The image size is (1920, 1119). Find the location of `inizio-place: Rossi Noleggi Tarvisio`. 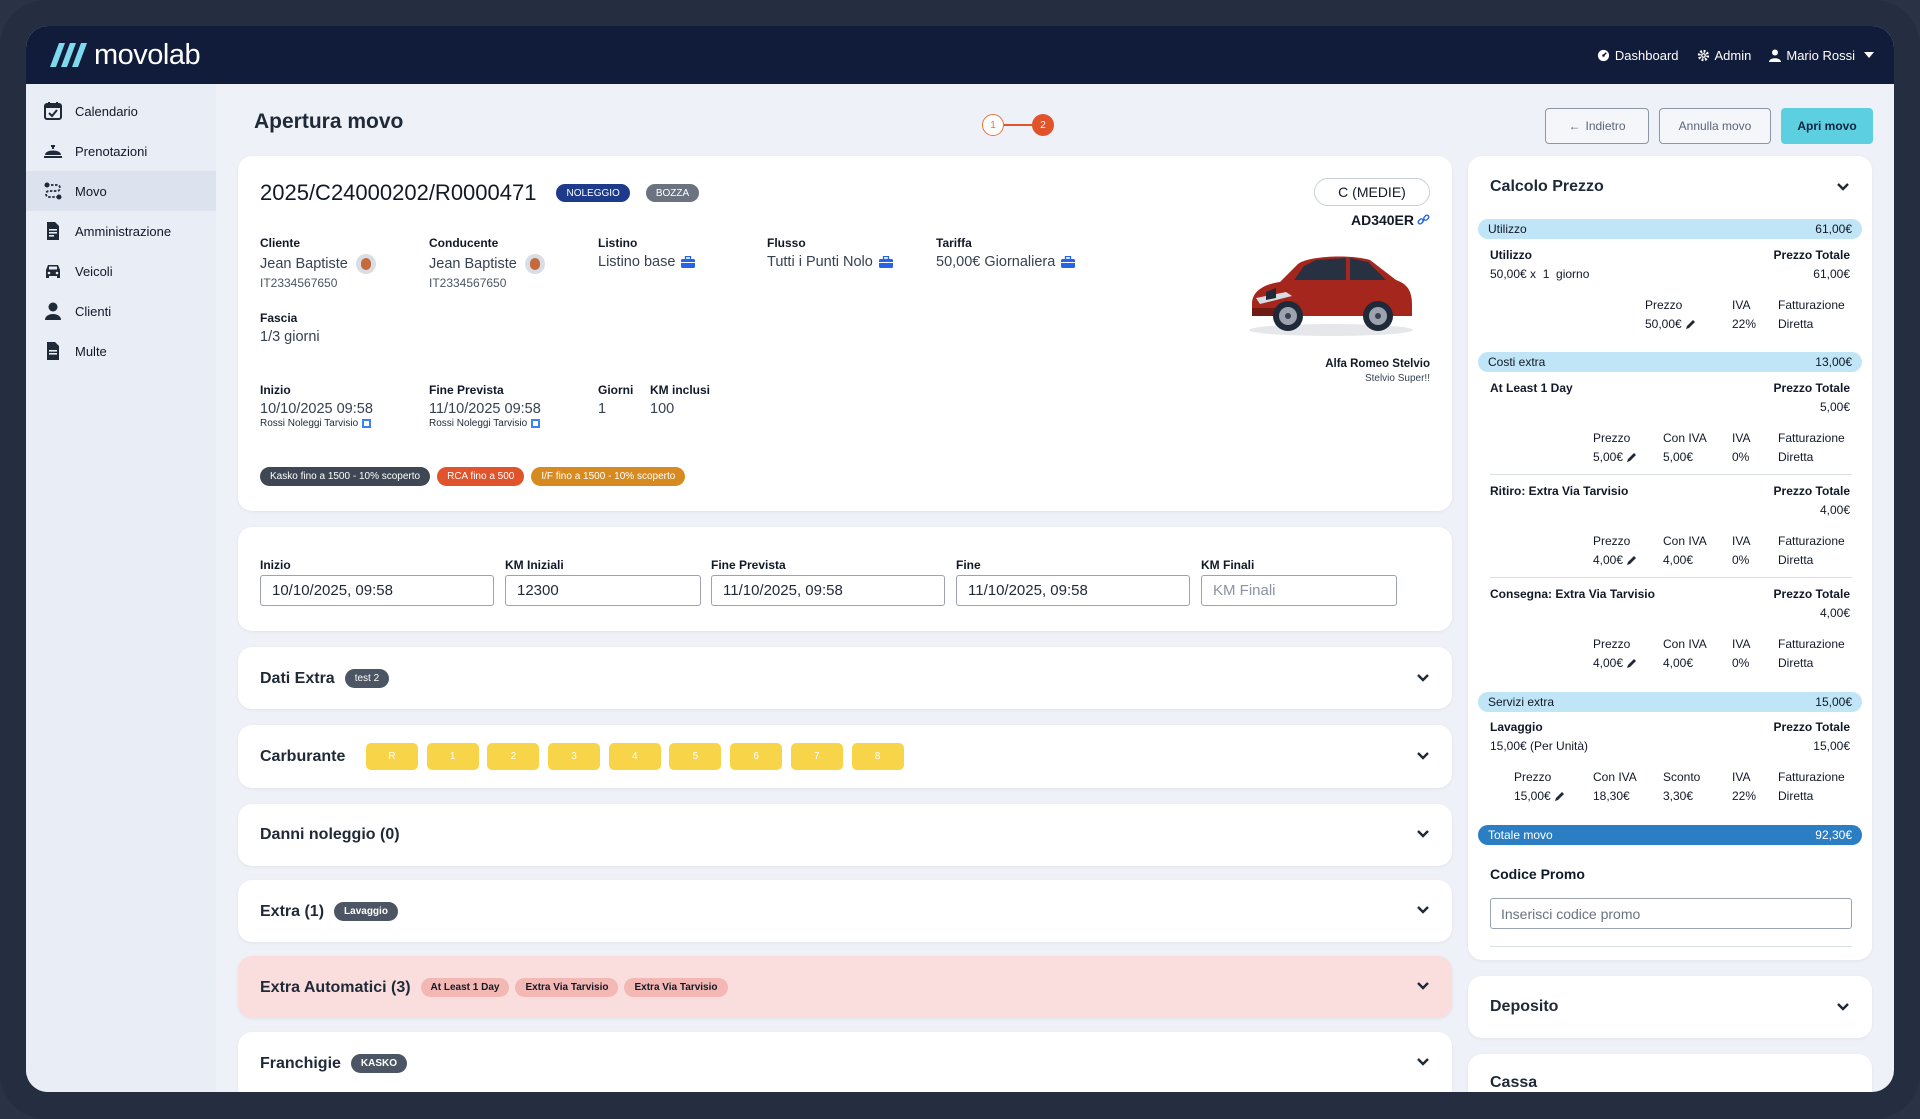

inizio-place: Rossi Noleggi Tarvisio is located at coordinates (309, 423).